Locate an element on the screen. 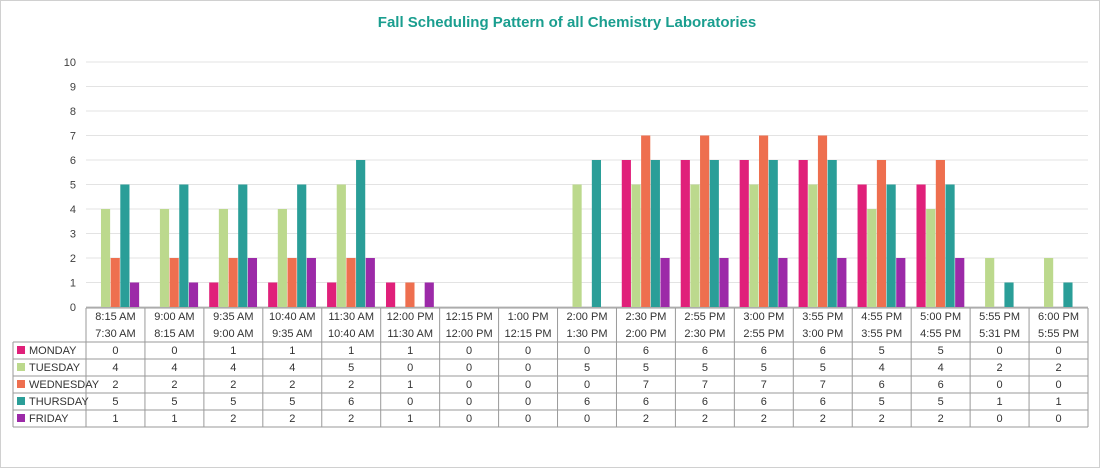 This screenshot has width=1100, height=468. x-category-label: 8:15 AM is located at coordinates (115, 317).